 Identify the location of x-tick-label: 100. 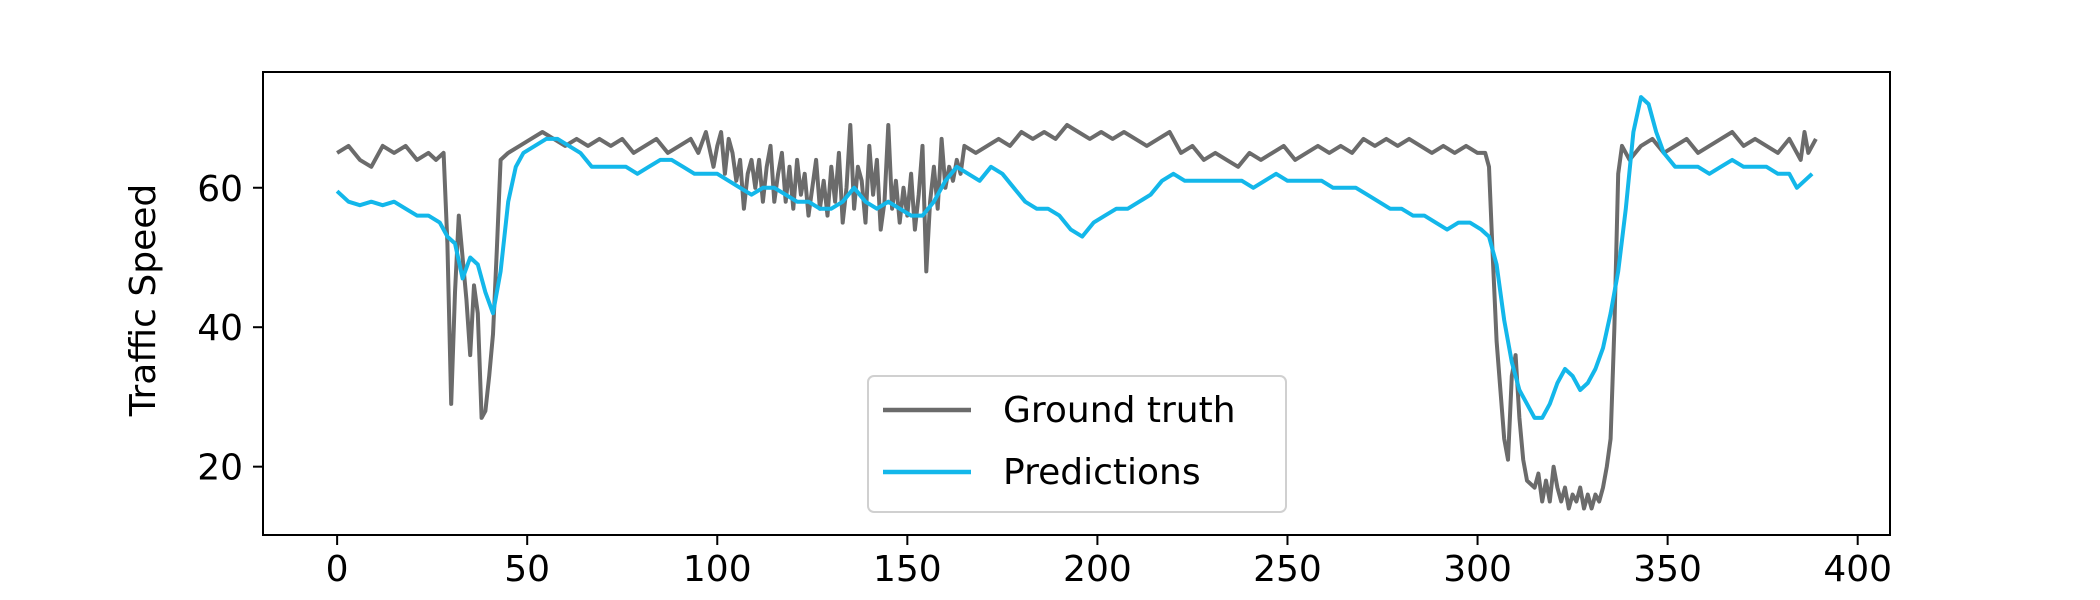
(717, 569).